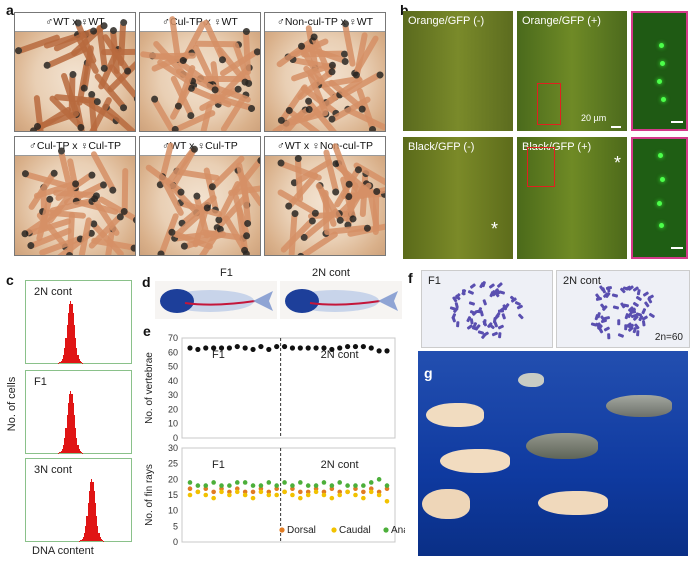 The image size is (696, 567). Describe the element at coordinates (78, 322) in the screenshot. I see `histogram-0: 2N cont` at that location.